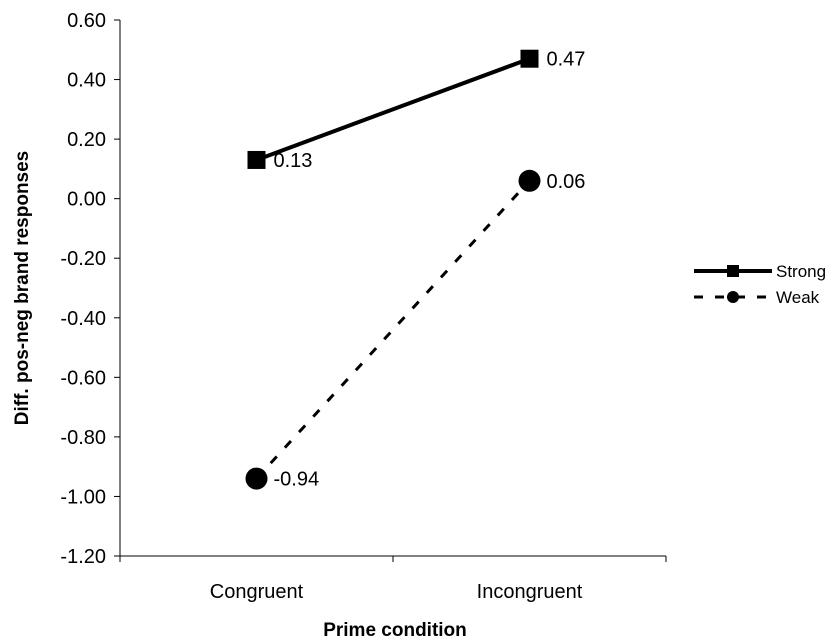 Image resolution: width=839 pixels, height=643 pixels. Describe the element at coordinates (83, 438) in the screenshot. I see `y-tick-label: -0.80` at that location.